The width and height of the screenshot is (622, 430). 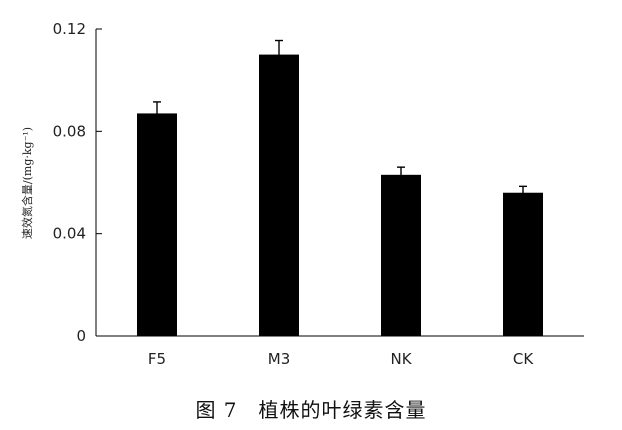 I want to click on x-category-label: M3, so click(x=279, y=359).